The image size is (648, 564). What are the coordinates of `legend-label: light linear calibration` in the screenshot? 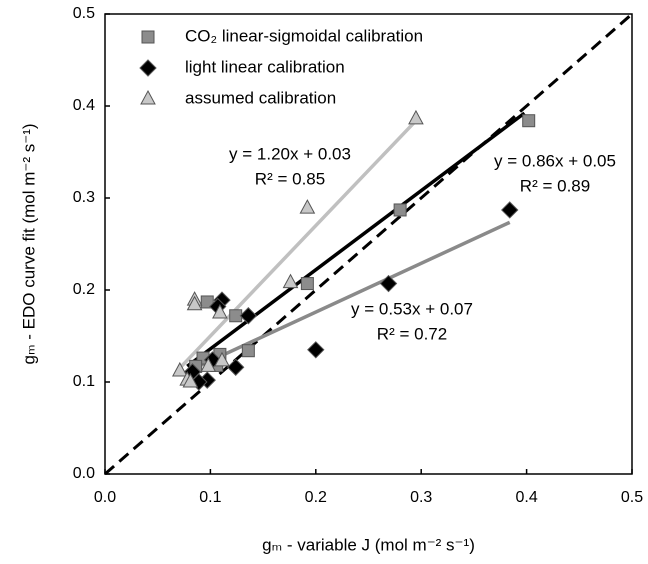 It's located at (265, 66).